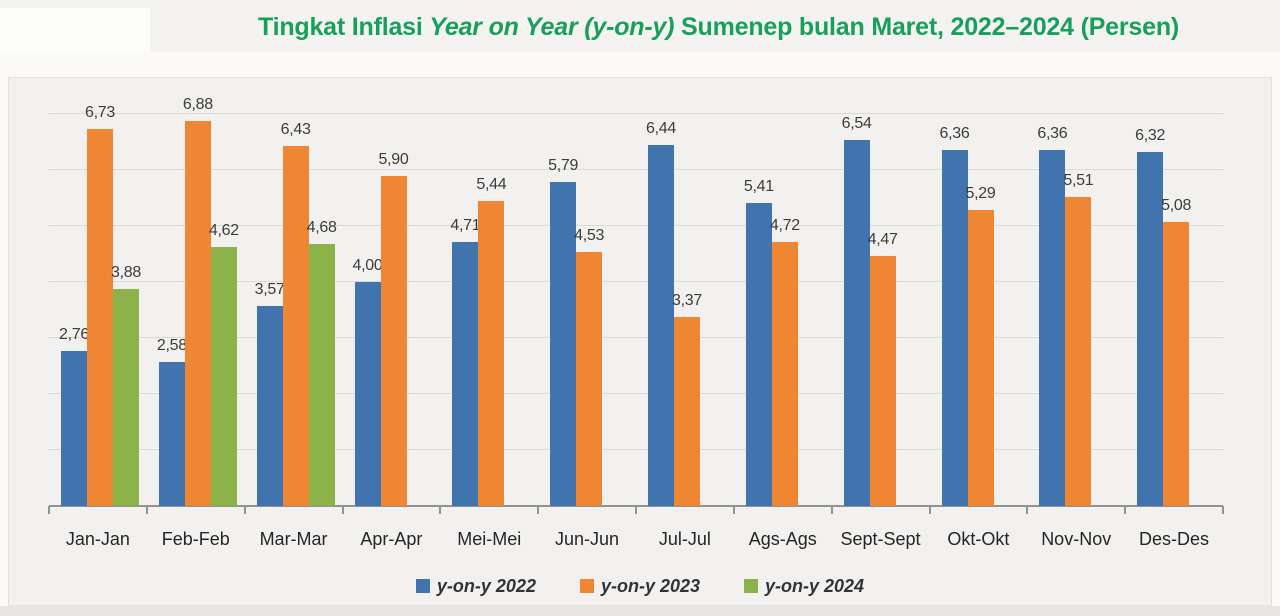  I want to click on bar-y-on-y-2023-feb-feb, so click(197, 313).